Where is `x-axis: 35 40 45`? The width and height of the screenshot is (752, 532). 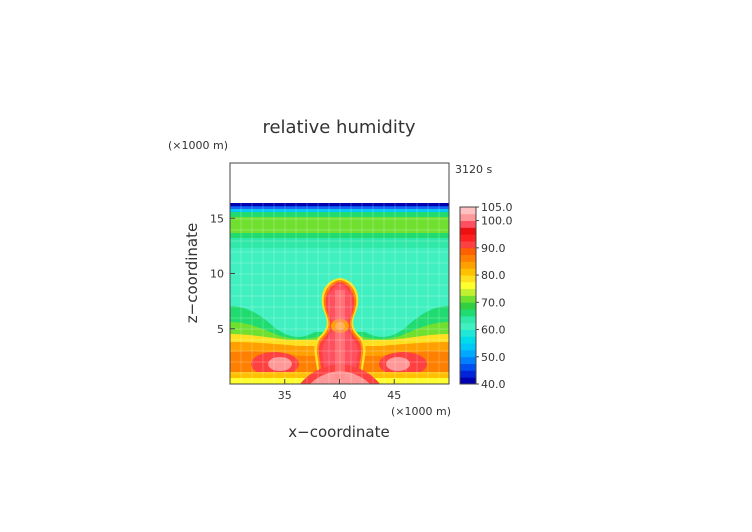
x-axis: 35 40 45 is located at coordinates (339, 390).